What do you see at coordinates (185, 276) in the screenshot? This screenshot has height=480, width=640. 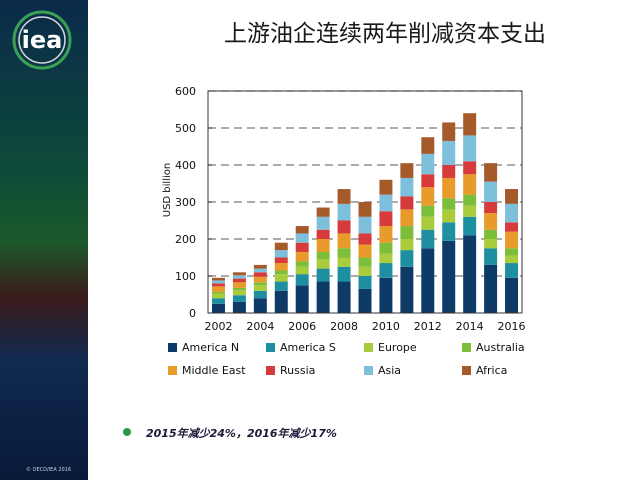 I see `y-tick-label: 100` at bounding box center [185, 276].